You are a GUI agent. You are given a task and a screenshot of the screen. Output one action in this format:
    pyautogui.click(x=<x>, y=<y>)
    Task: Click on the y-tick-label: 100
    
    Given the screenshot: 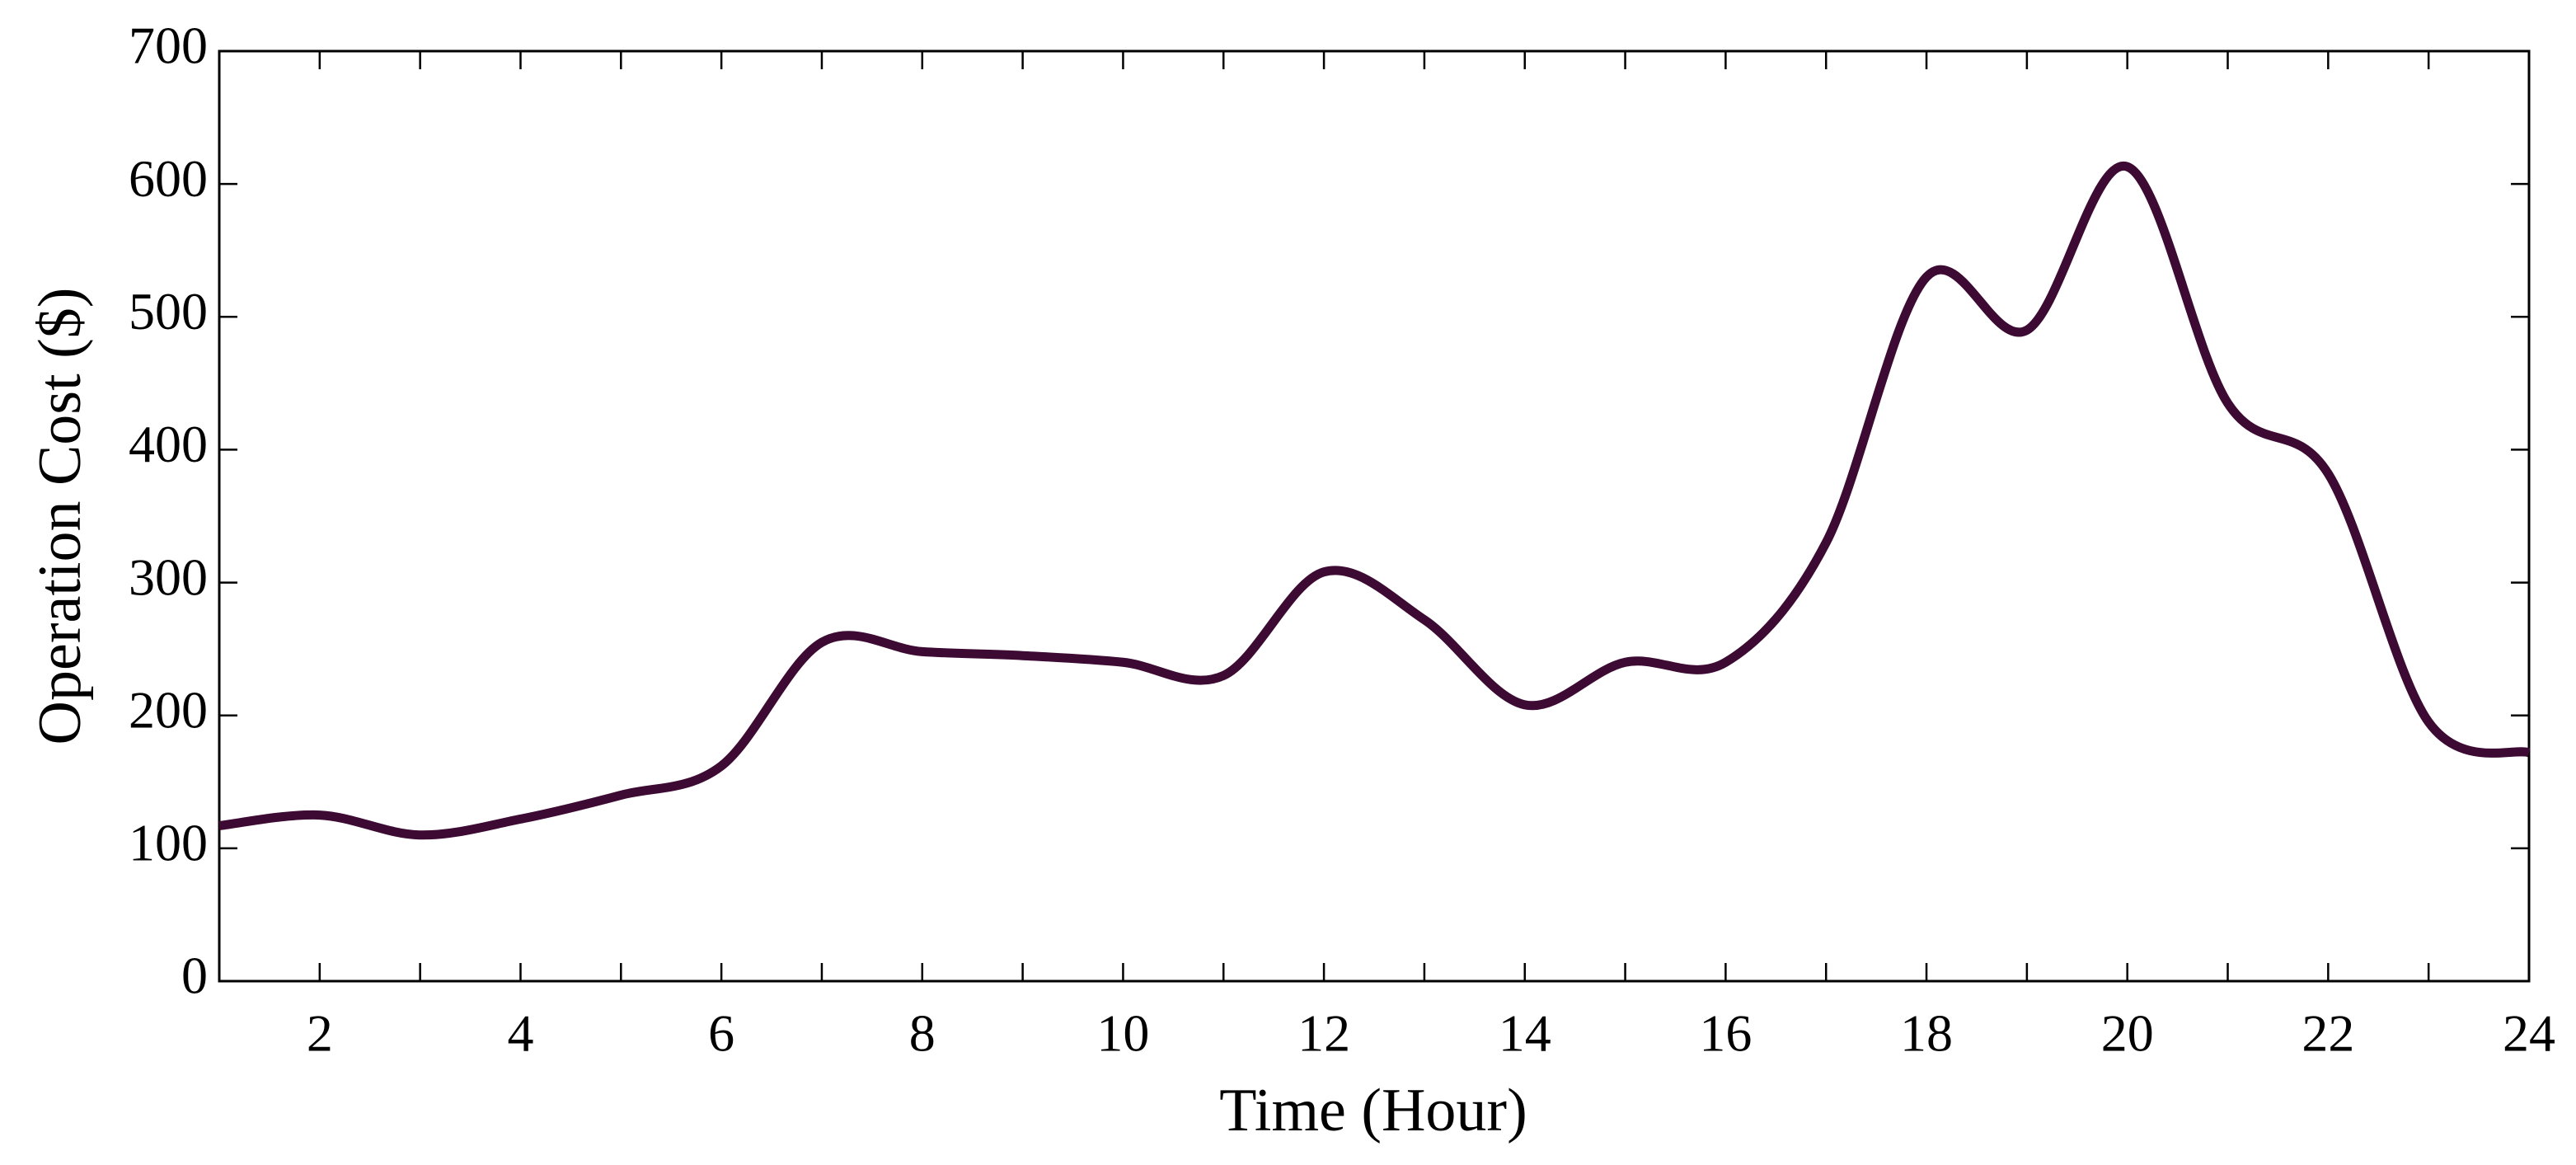 What is the action you would take?
    pyautogui.click(x=168, y=843)
    